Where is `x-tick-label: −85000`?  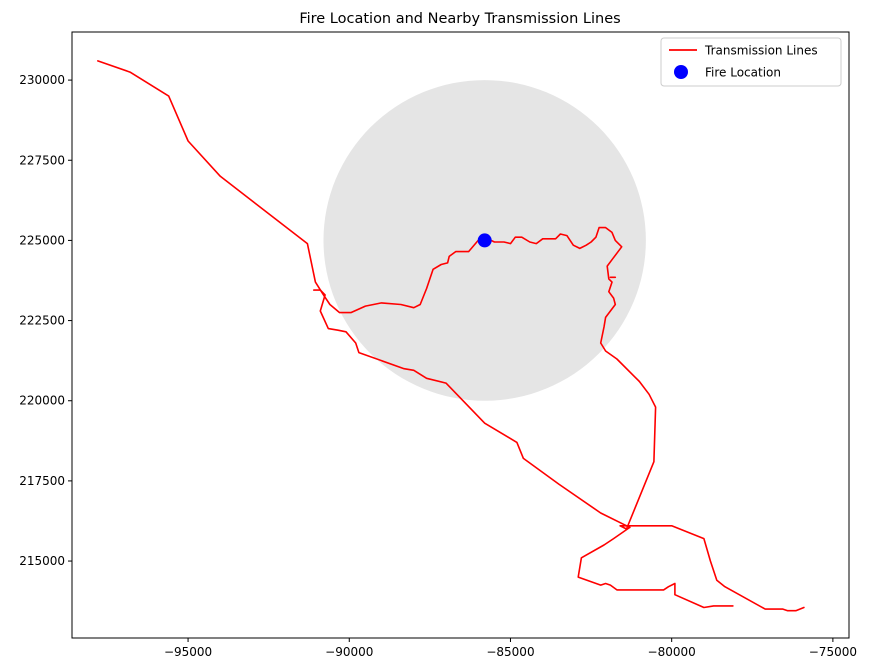
x-tick-label: −85000 is located at coordinates (510, 652).